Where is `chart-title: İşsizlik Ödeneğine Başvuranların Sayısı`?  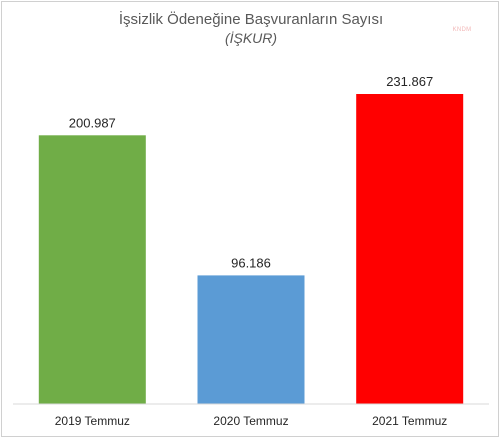
chart-title: İşsizlik Ödeneğine Başvuranların Sayısı is located at coordinates (251, 19).